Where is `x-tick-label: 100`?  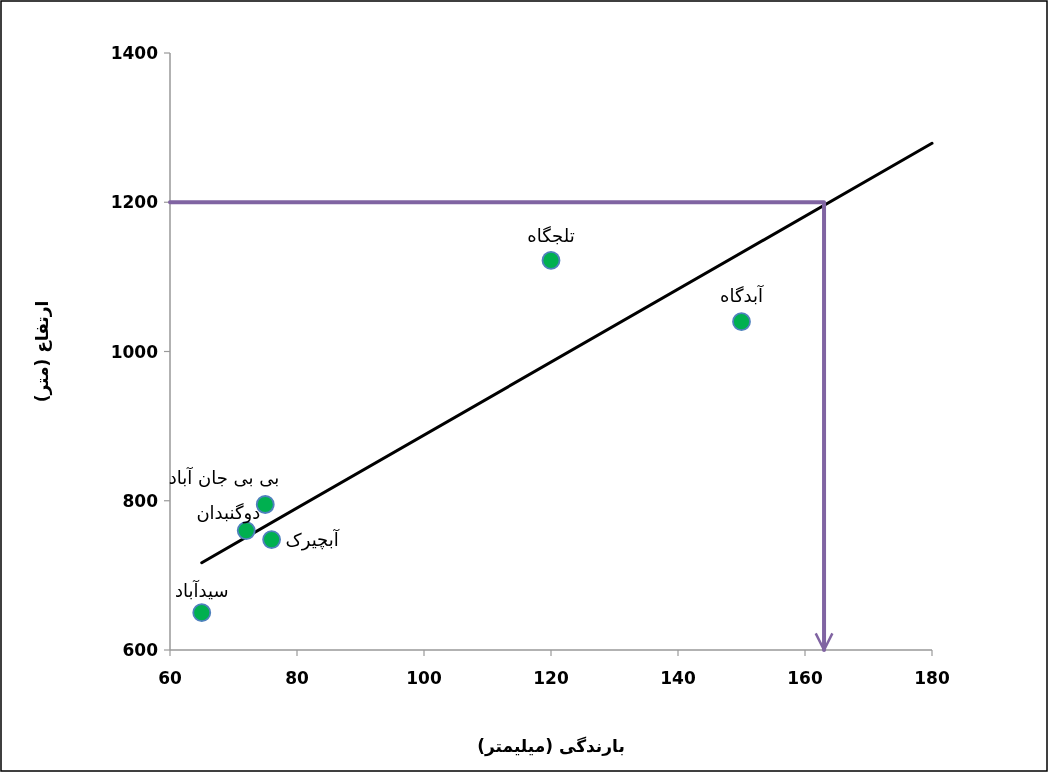
x-tick-label: 100 is located at coordinates (424, 678).